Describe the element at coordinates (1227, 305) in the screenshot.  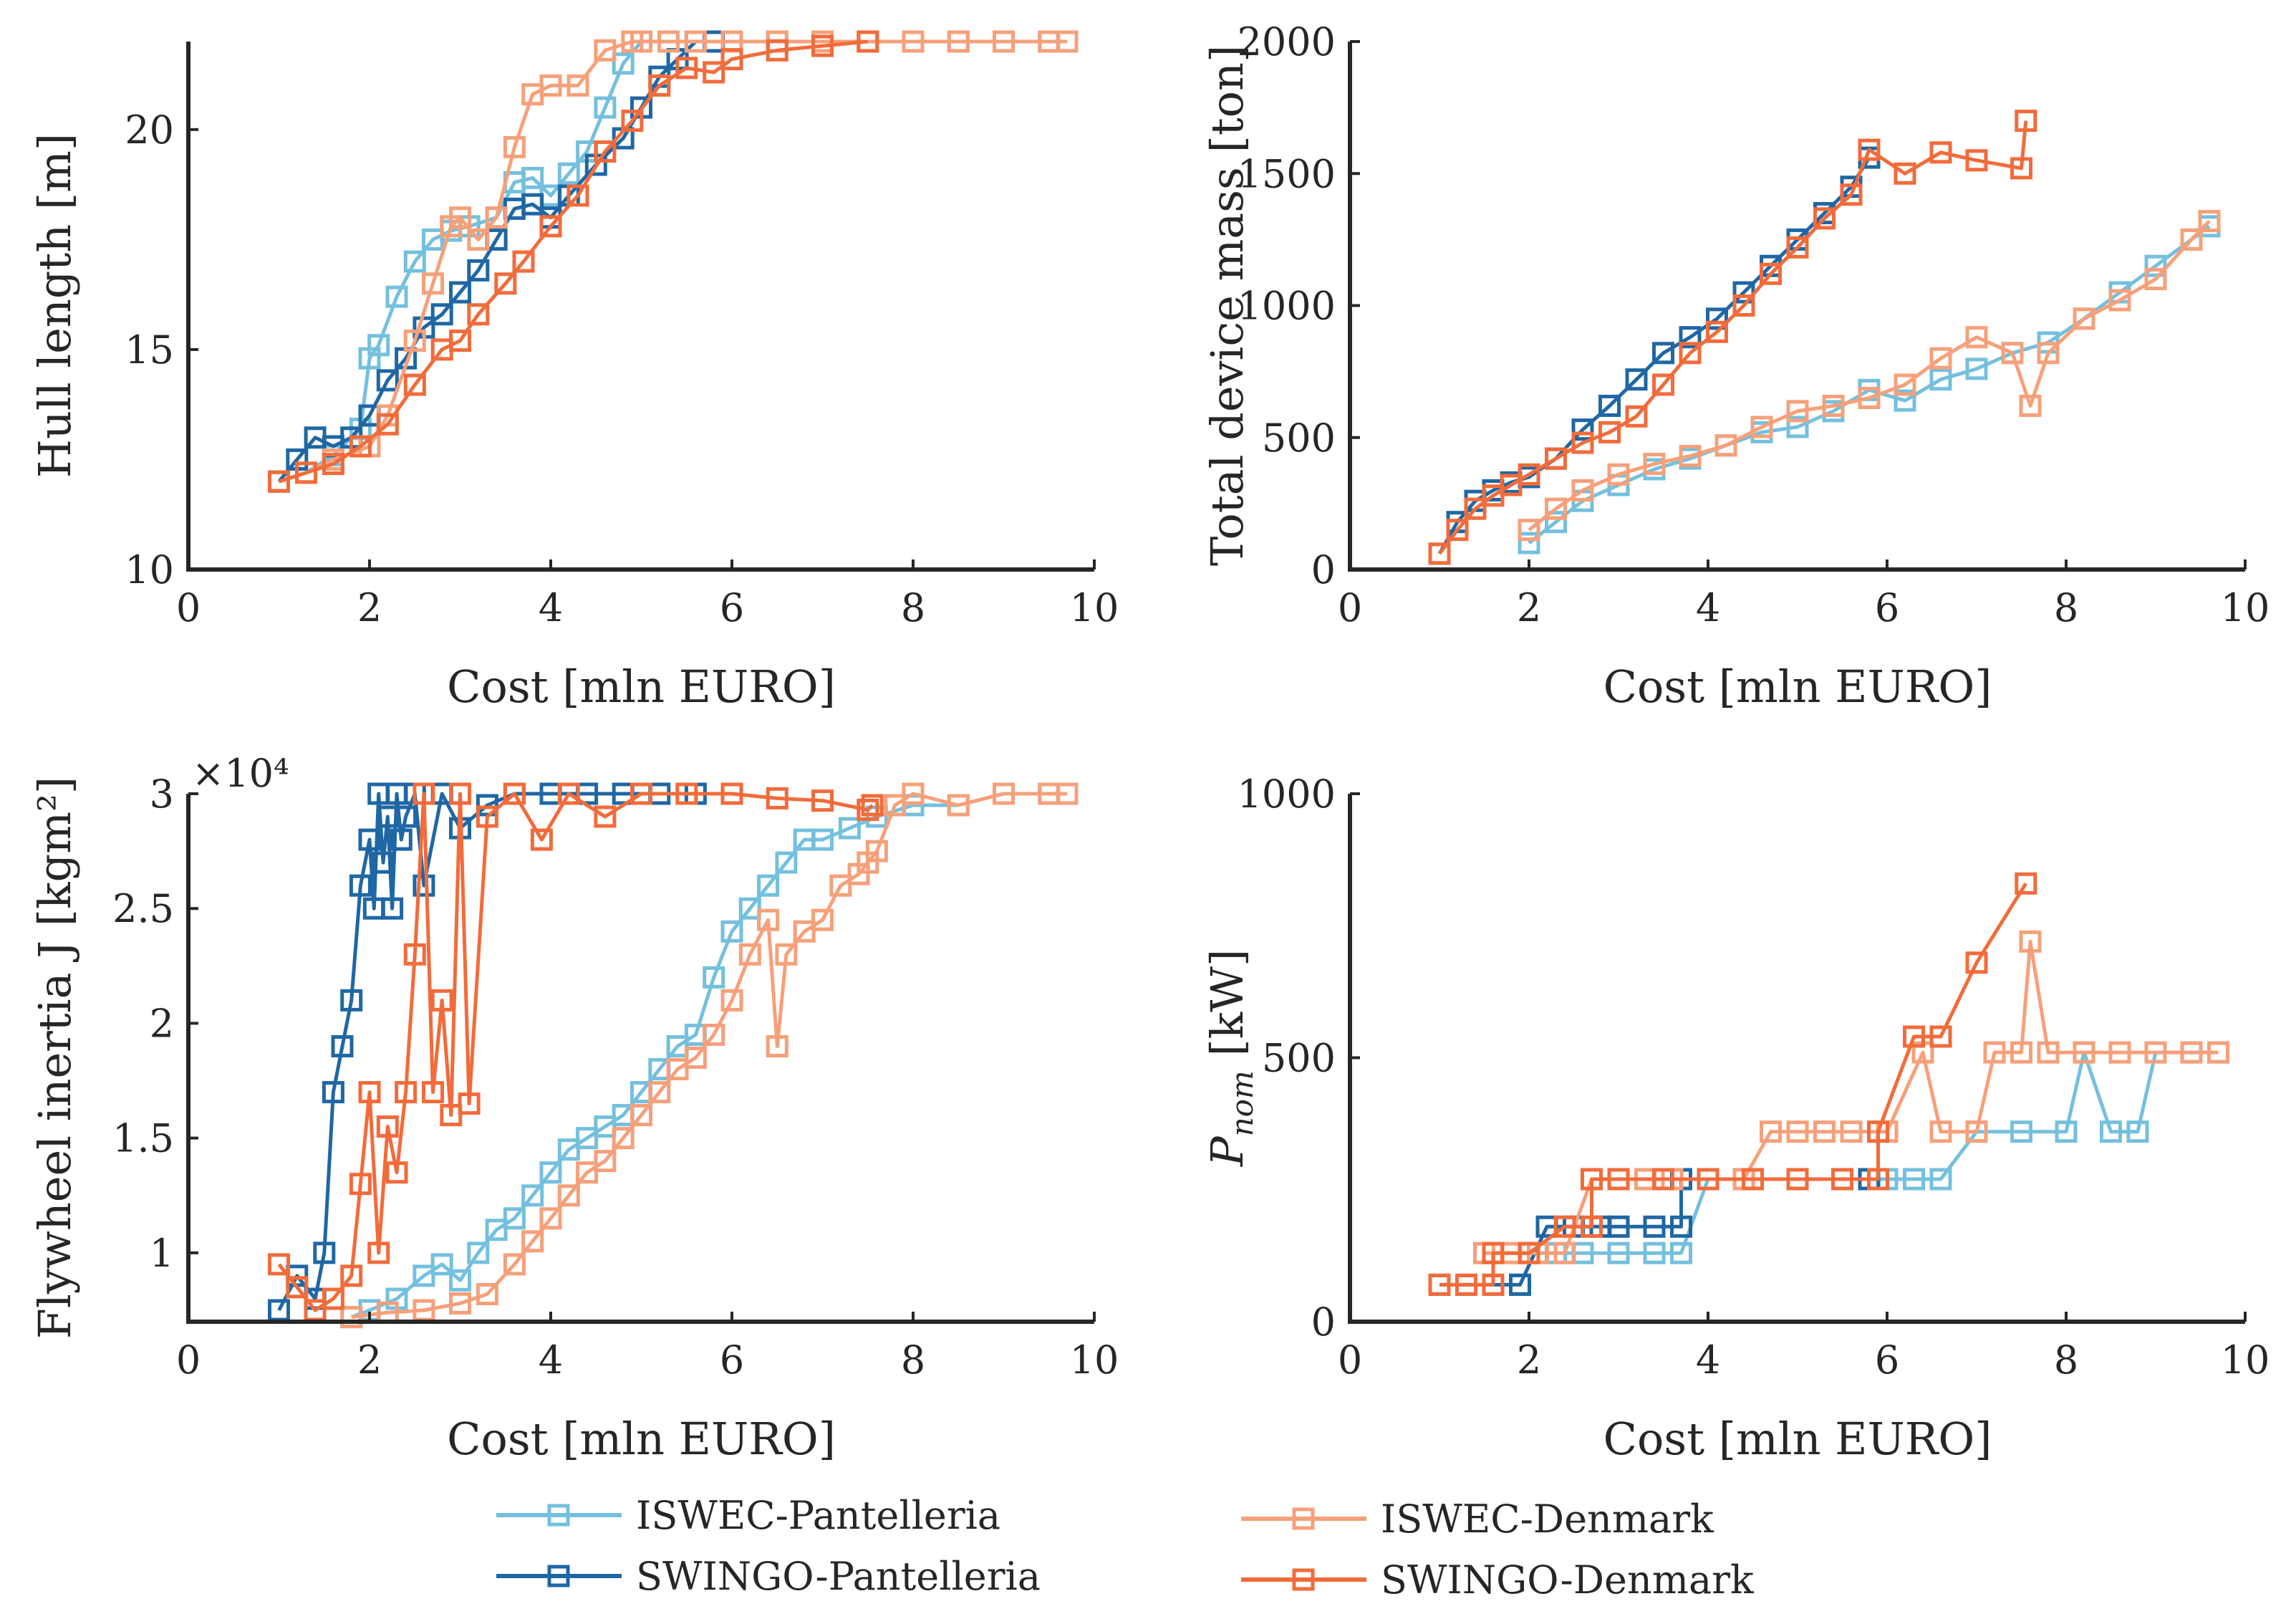
I see `y-axis-label: Total device mass [ton]` at that location.